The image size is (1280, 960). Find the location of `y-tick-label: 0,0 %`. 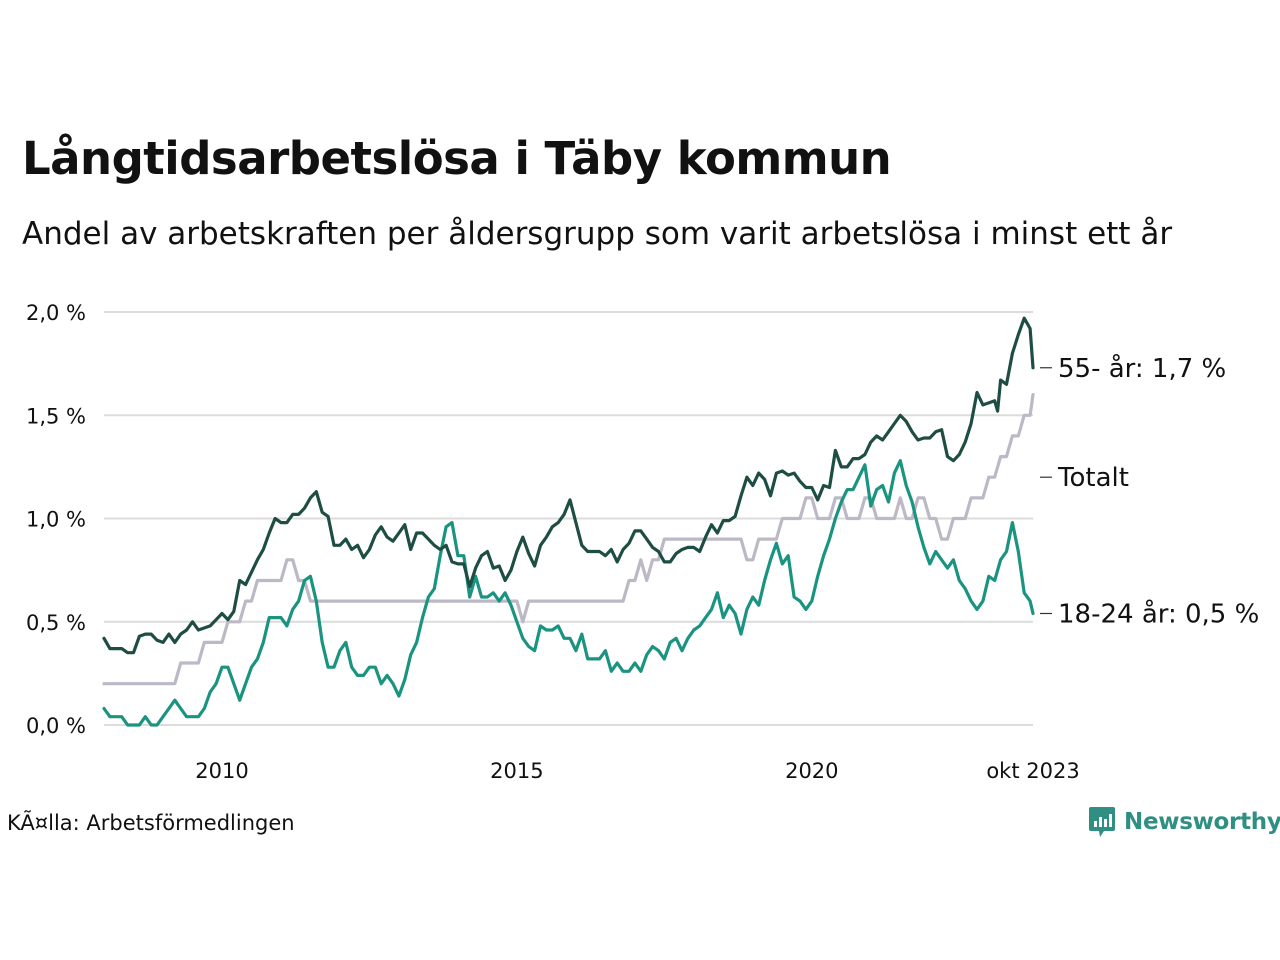

y-tick-label: 0,0 % is located at coordinates (56, 726).